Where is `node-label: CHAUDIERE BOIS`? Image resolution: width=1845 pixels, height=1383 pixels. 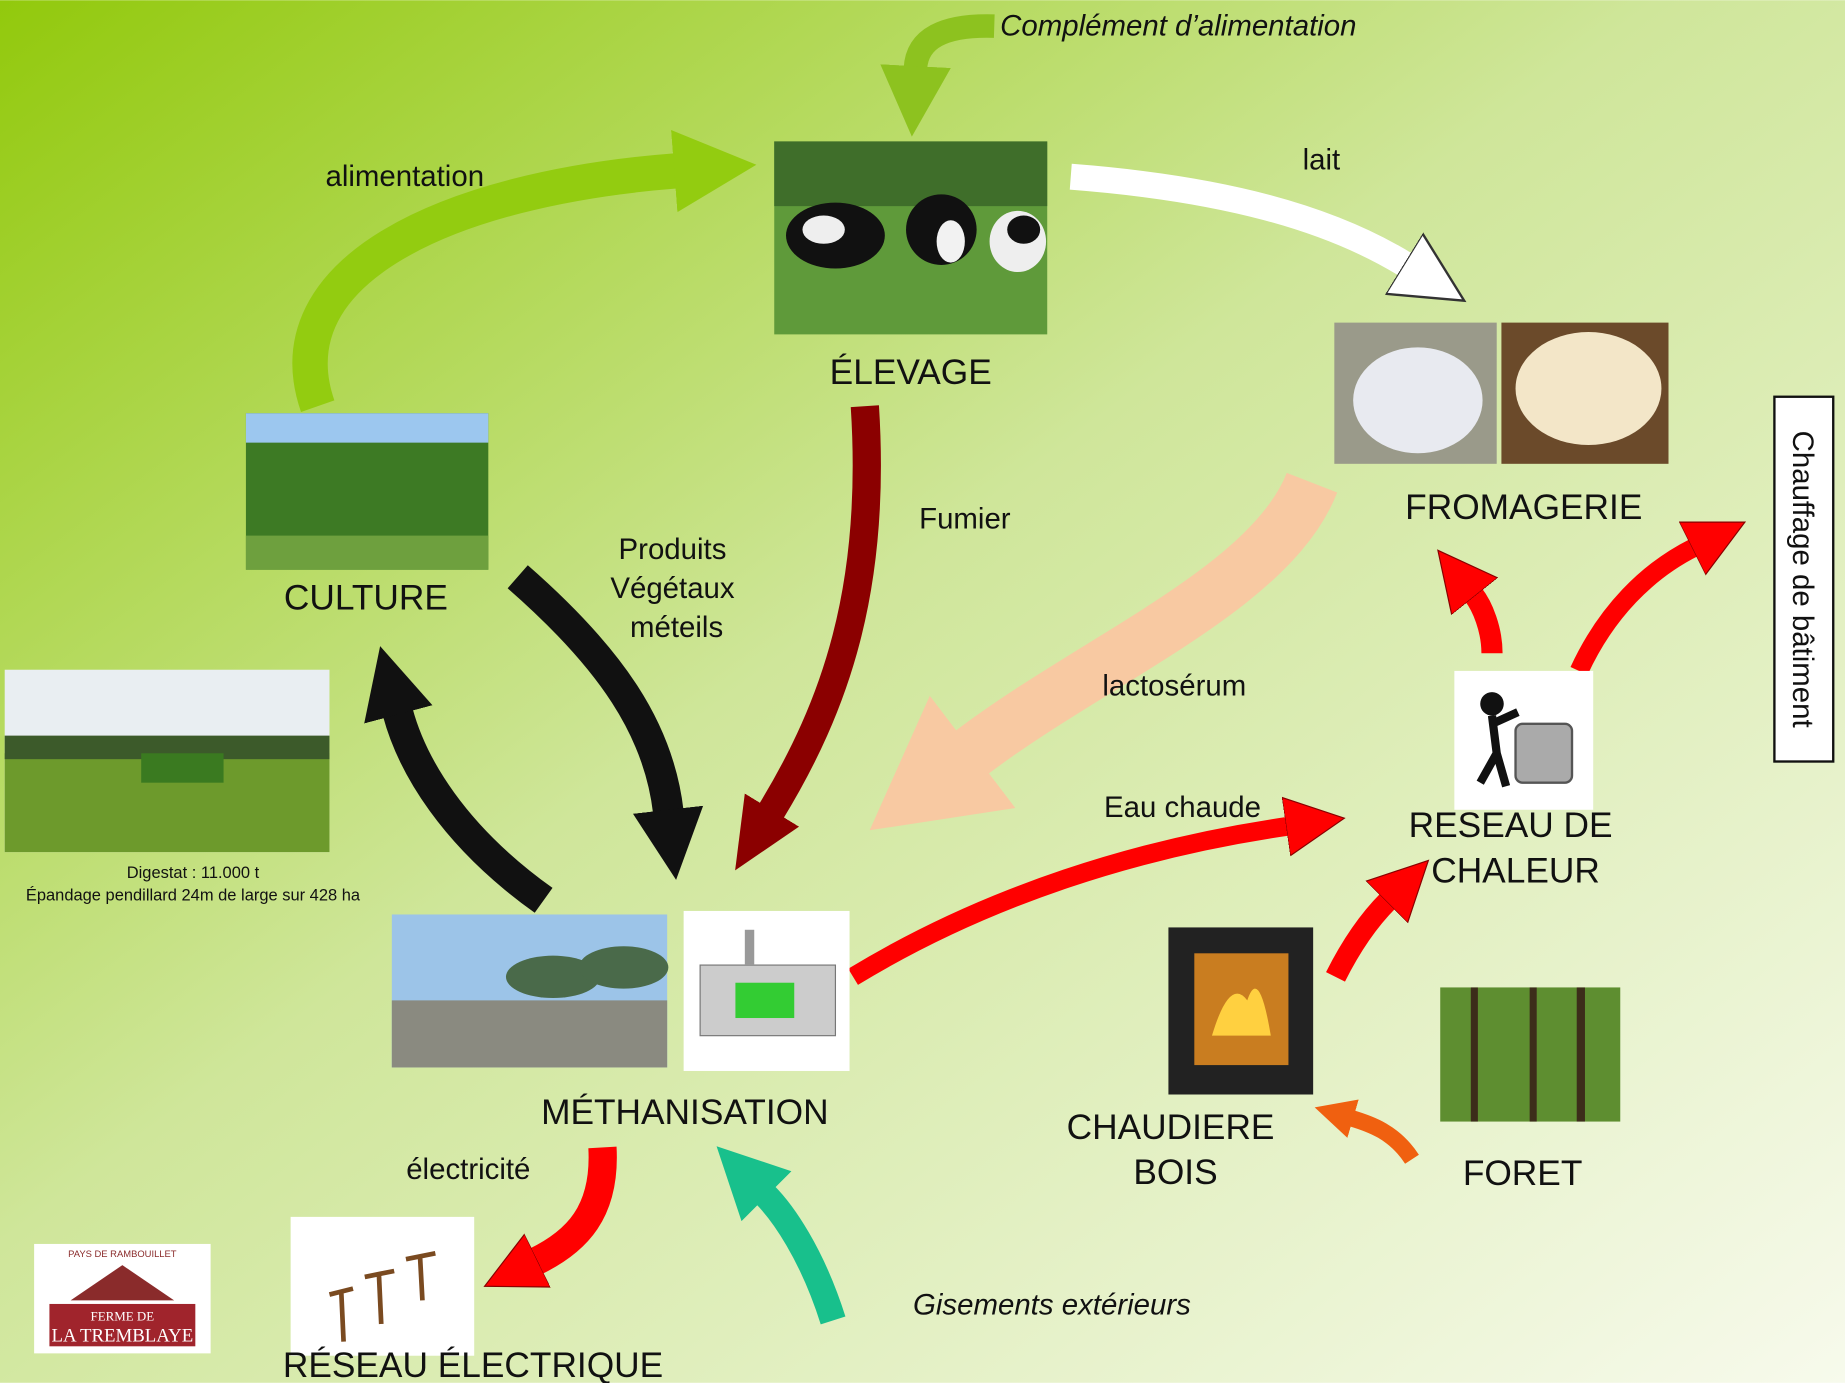
node-label: CHAUDIERE BOIS is located at coordinates (1176, 1150).